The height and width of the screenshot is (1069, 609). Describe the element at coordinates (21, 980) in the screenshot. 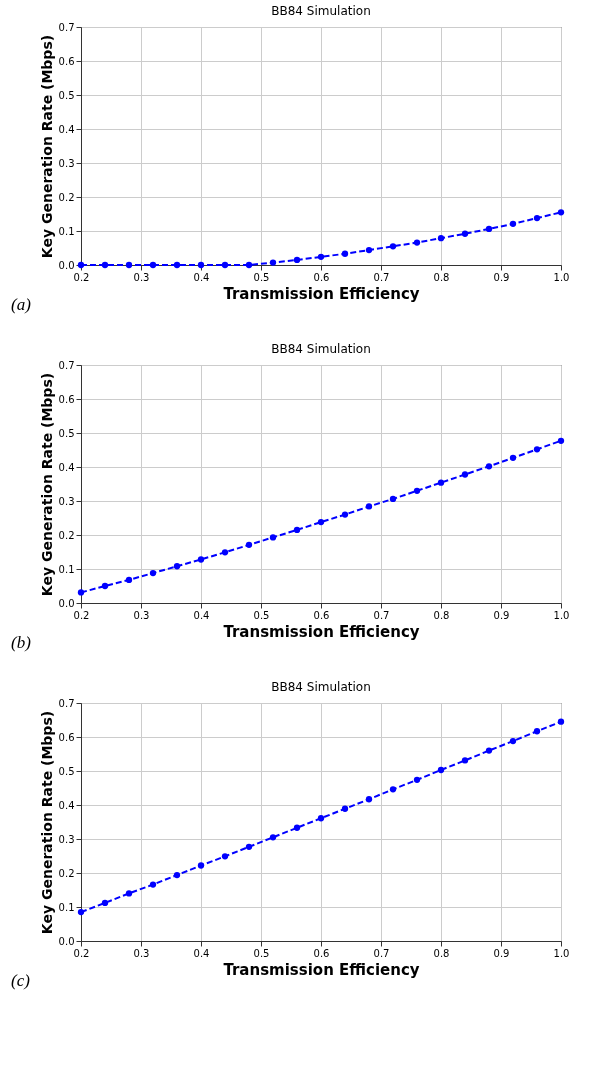

I see `text: (c)` at that location.